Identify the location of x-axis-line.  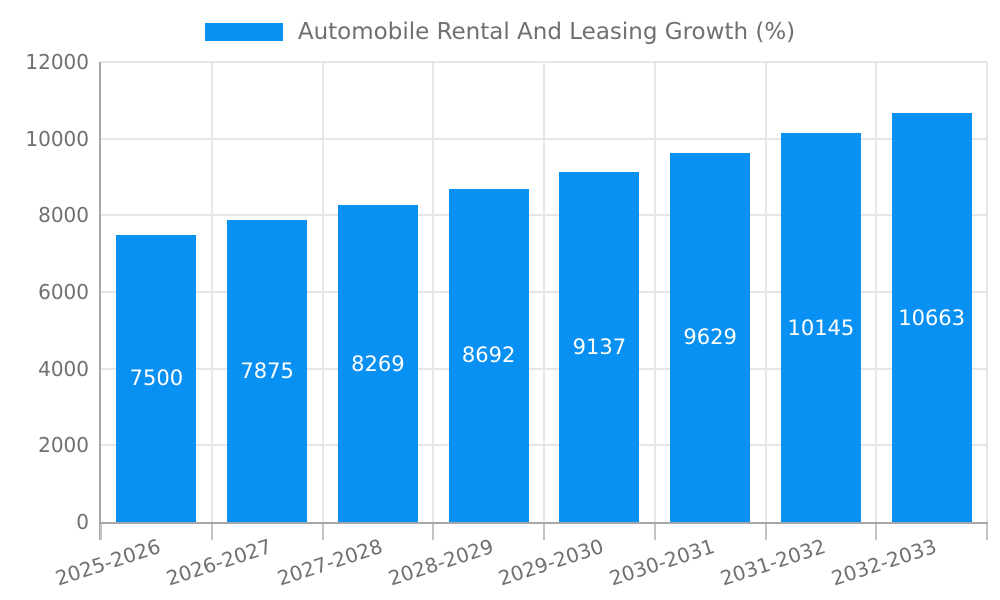
(543, 523).